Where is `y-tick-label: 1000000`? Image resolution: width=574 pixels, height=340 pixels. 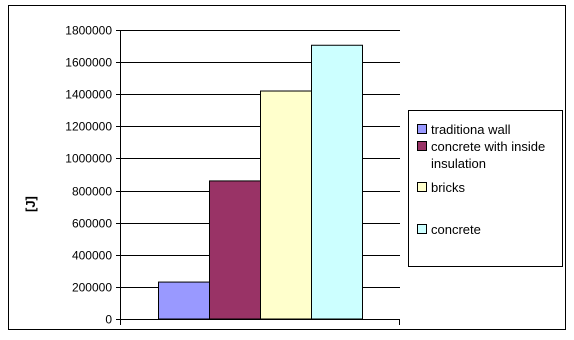
y-tick-label: 1000000 is located at coordinates (88, 159).